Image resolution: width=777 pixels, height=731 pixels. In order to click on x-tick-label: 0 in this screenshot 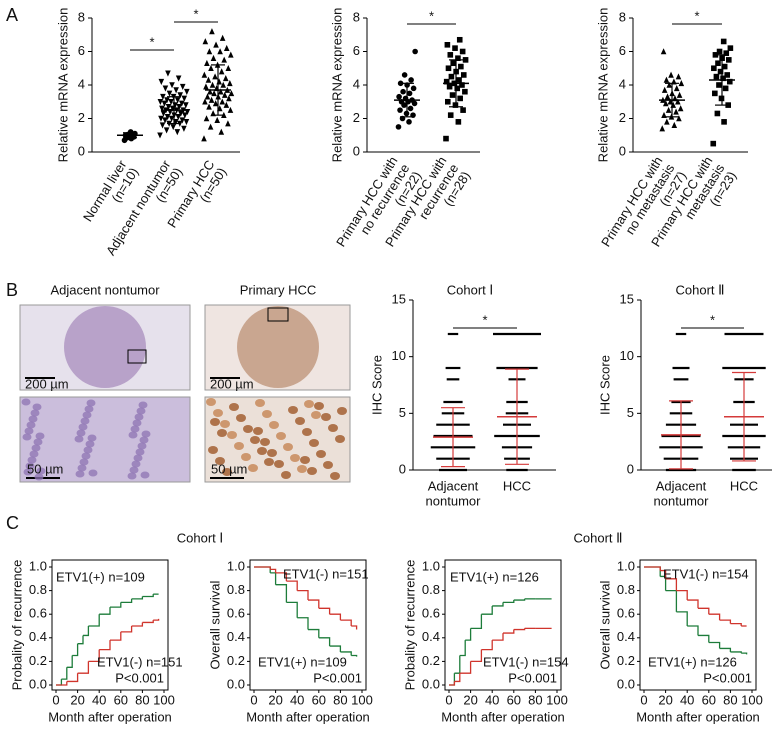, I will do `click(253, 699)`.